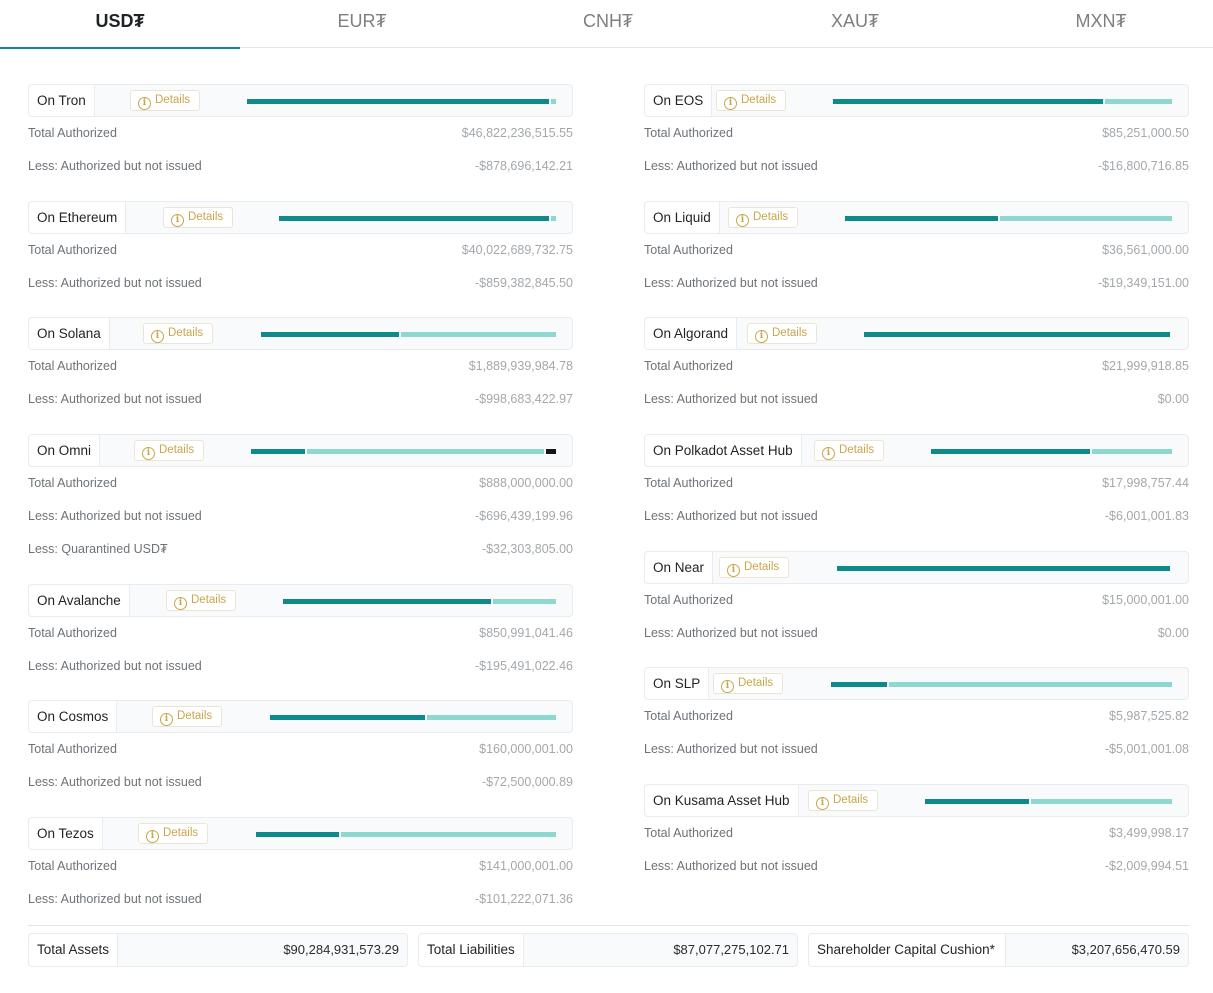 The image size is (1213, 993). What do you see at coordinates (916, 633) in the screenshot?
I see `chain-row: Less: Authorized but not issued $0.00` at bounding box center [916, 633].